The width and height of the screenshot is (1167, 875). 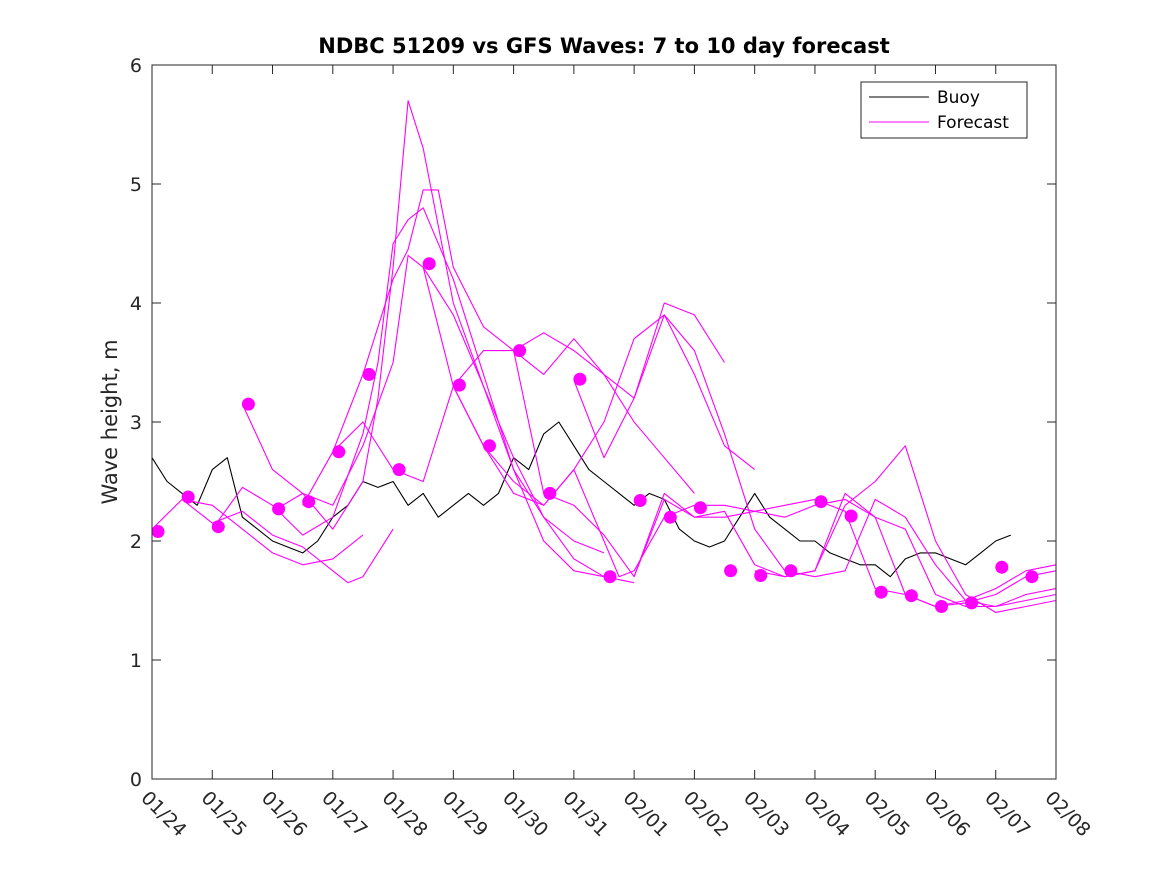 What do you see at coordinates (136, 661) in the screenshot?
I see `y-tick-label: 1` at bounding box center [136, 661].